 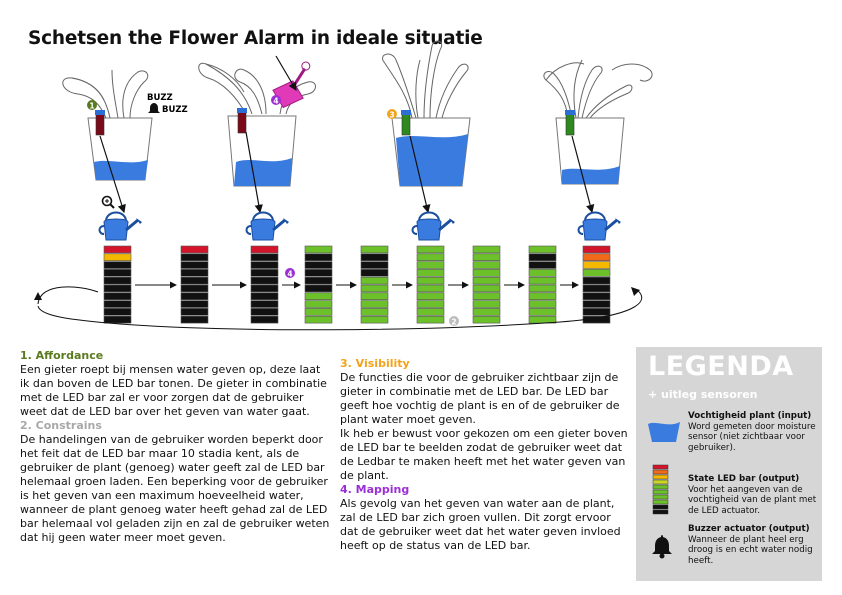 I want to click on pot-4-water, so click(x=591, y=175).